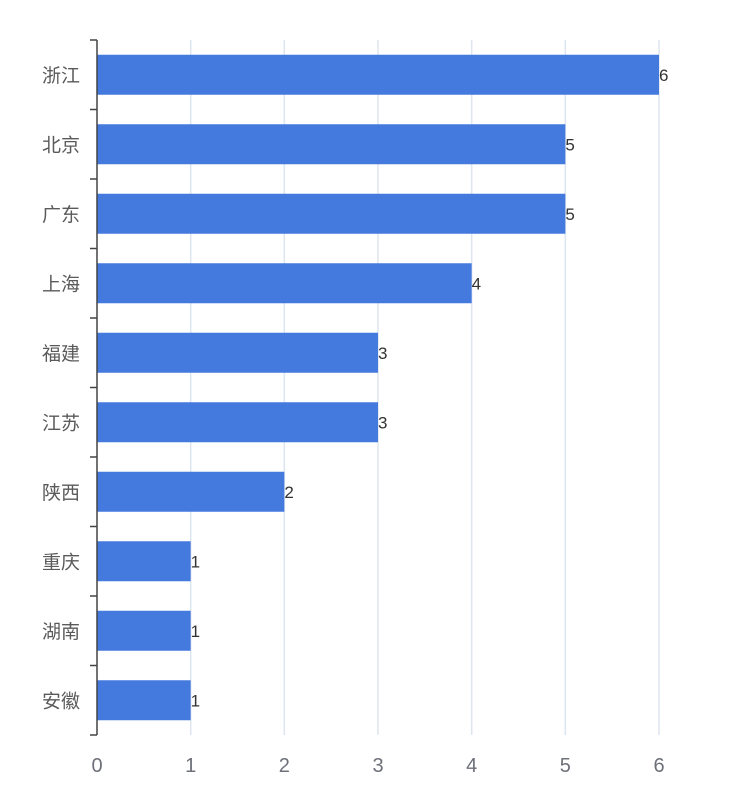 The image size is (750, 800). What do you see at coordinates (61, 632) in the screenshot?
I see `y-category-label: 湖南` at bounding box center [61, 632].